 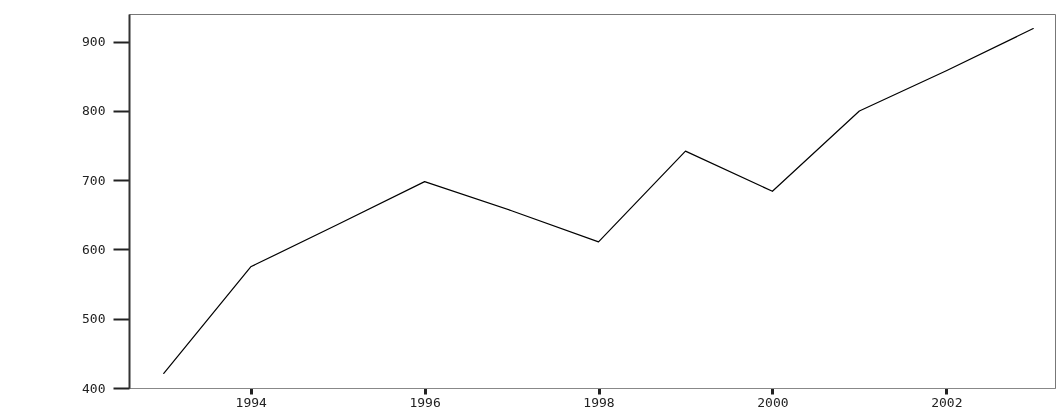 I want to click on y-tick-label: 900, so click(x=94, y=42).